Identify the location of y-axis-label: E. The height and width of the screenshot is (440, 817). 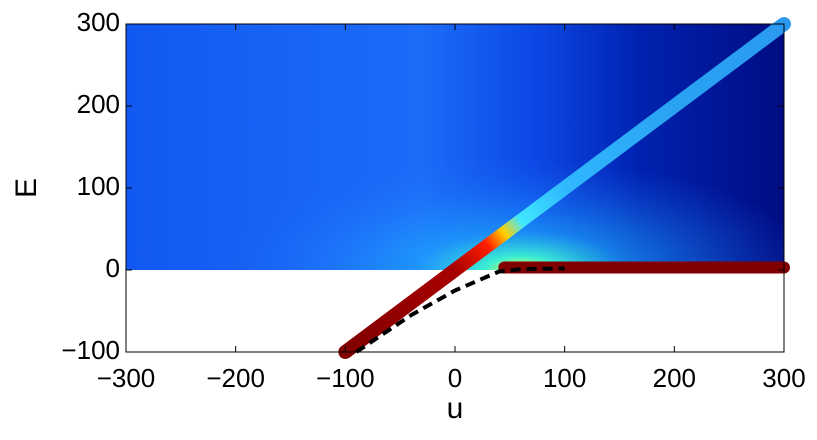
(26, 188).